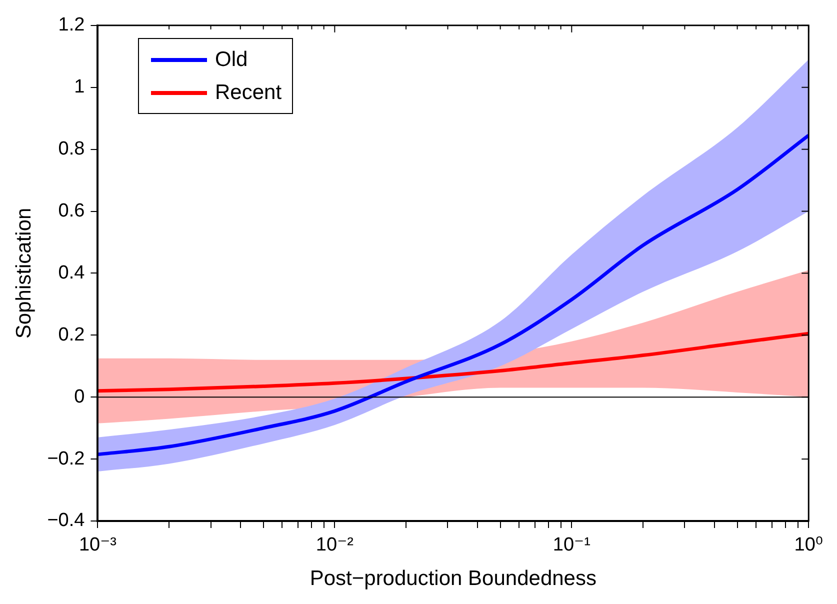  I want to click on y-tick-label: 0, so click(79, 397).